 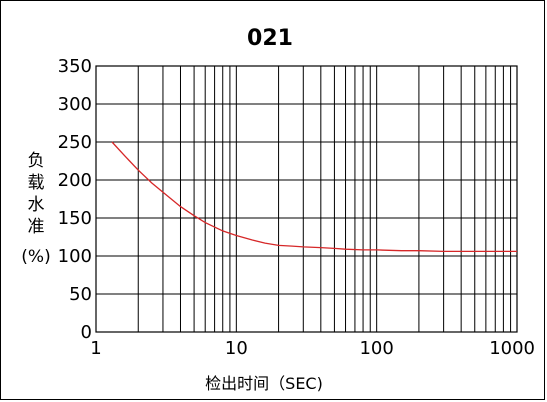 I want to click on y-label-char: 准, so click(x=36, y=227).